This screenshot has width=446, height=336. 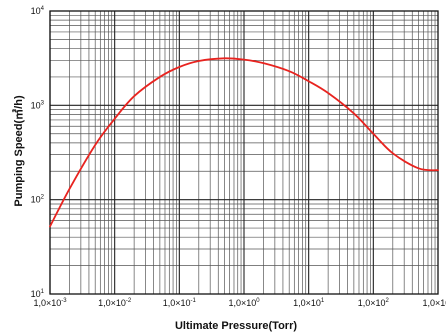 I want to click on y-tick-label: 102, so click(x=38, y=200).